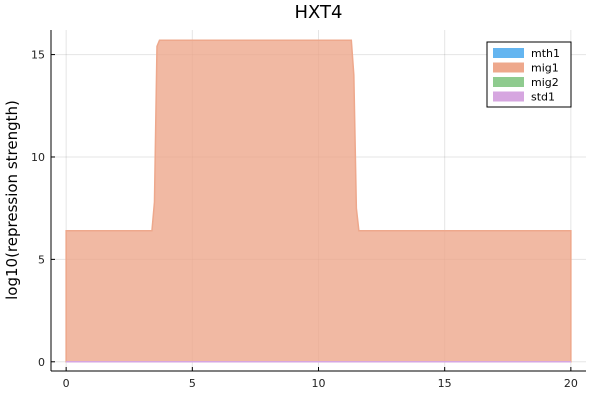 This screenshot has width=600, height=400. I want to click on chart-title: HXT4, so click(319, 12).